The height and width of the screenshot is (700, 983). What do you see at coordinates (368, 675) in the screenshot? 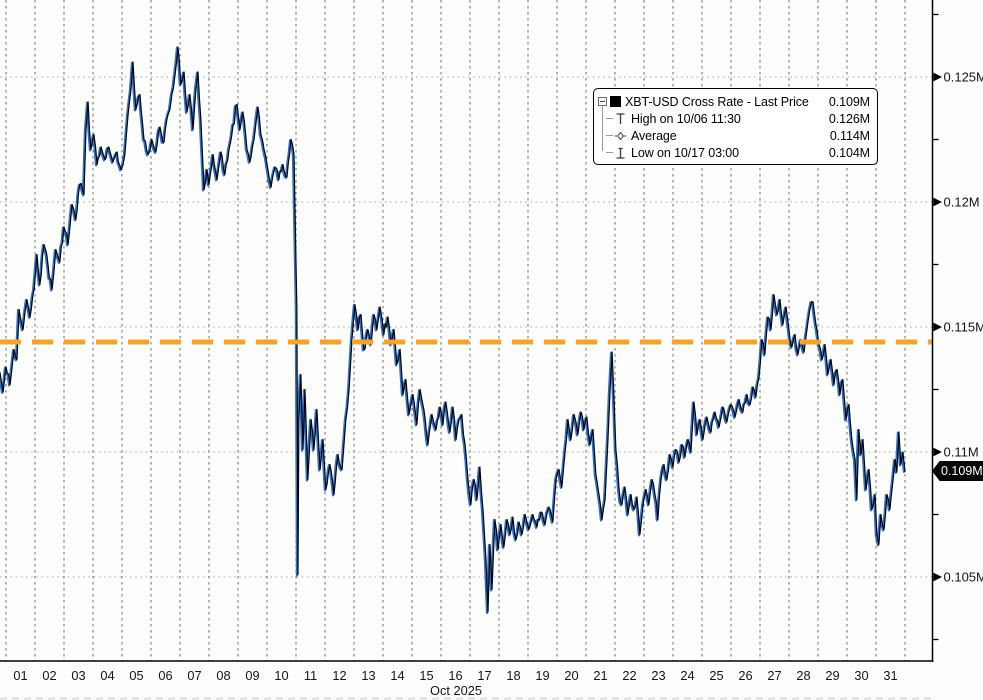
I see `x-tick-label: 13` at bounding box center [368, 675].